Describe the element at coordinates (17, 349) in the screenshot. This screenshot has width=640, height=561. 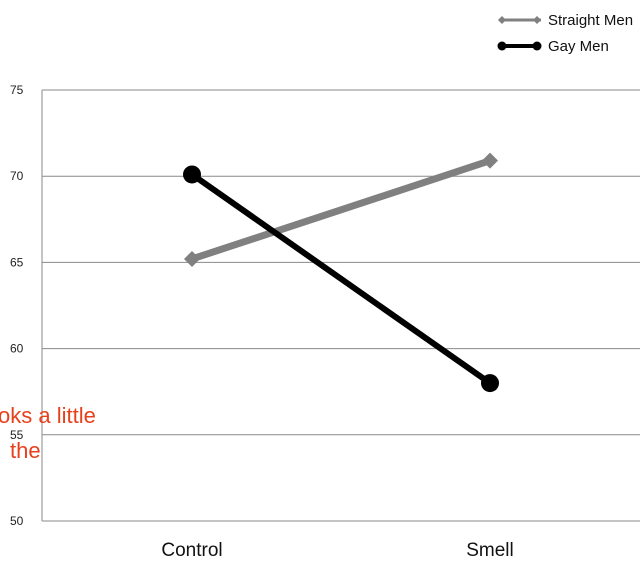
I see `y-tick-label: 60` at that location.